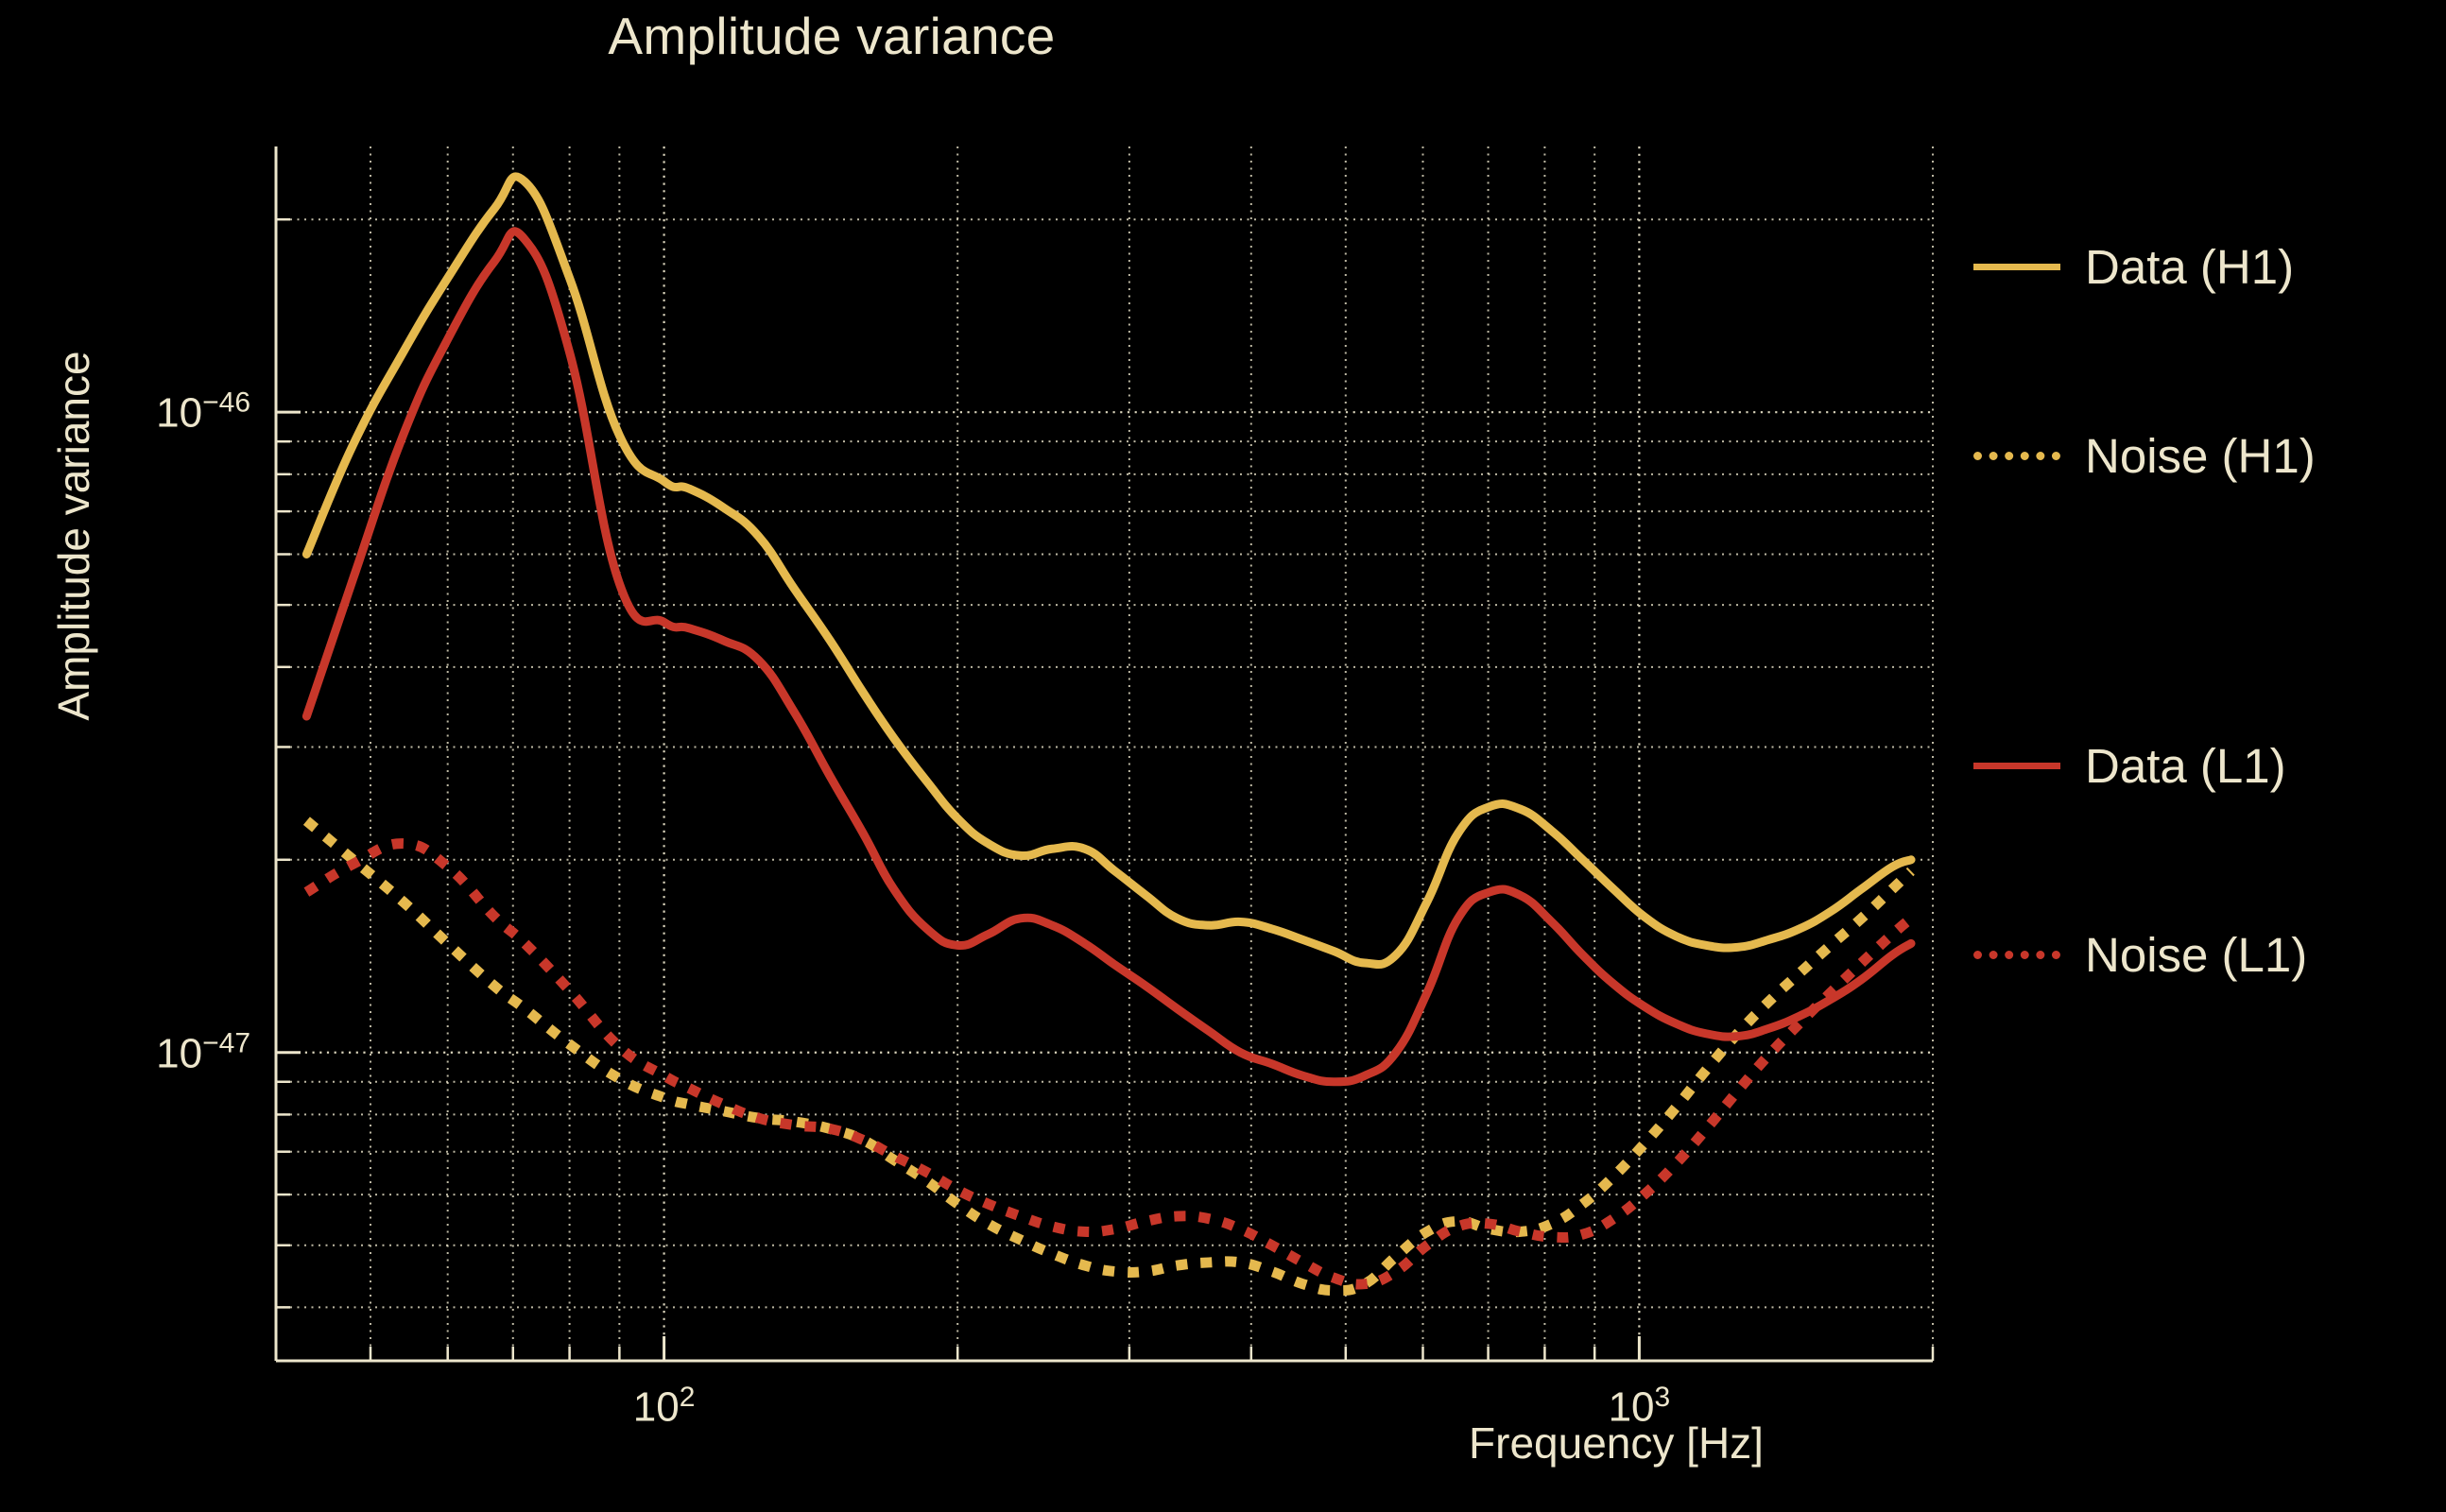  I want to click on y-tick-label: 10−46, so click(203, 412).